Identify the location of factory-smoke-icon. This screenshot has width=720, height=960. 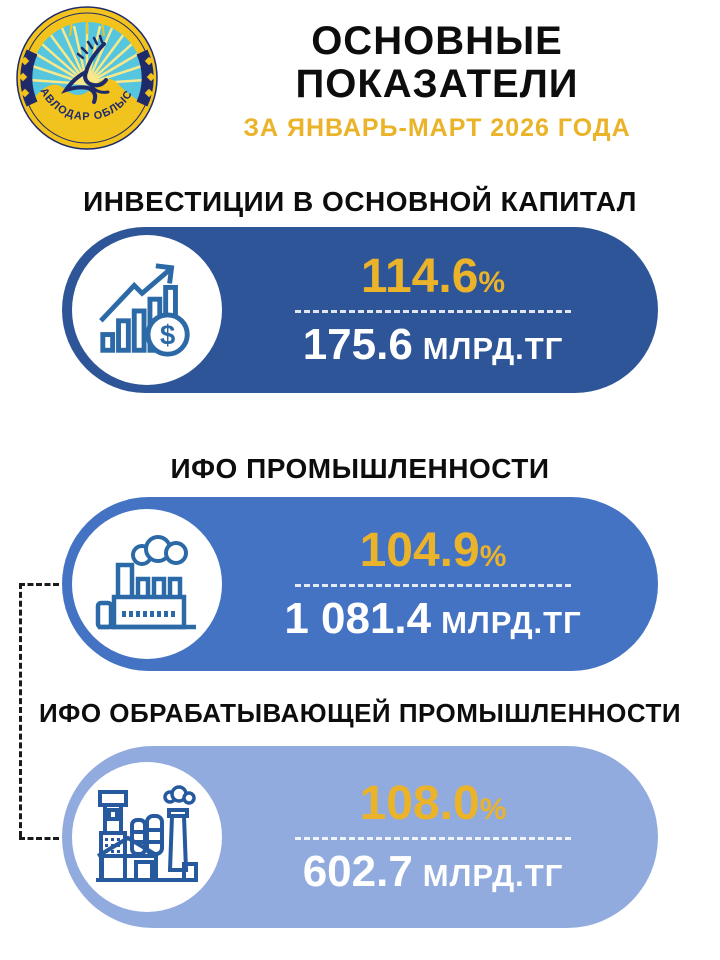
(145, 582).